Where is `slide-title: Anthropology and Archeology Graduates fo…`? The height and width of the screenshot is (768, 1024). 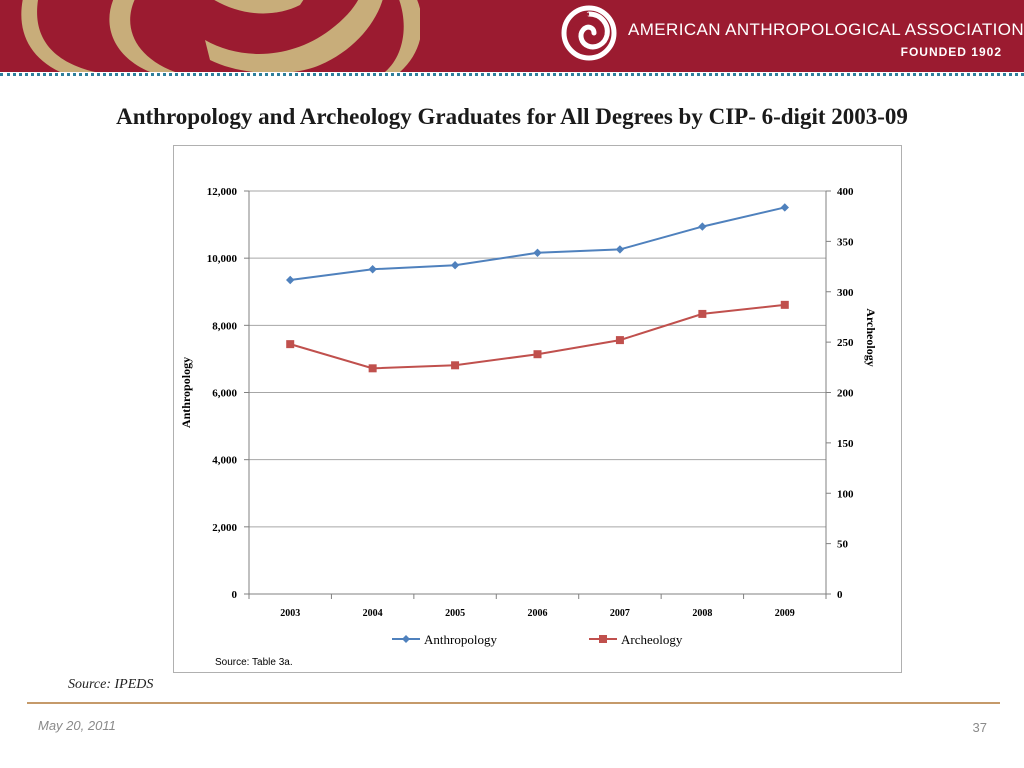
slide-title: Anthropology and Archeology Graduates fo… is located at coordinates (512, 116).